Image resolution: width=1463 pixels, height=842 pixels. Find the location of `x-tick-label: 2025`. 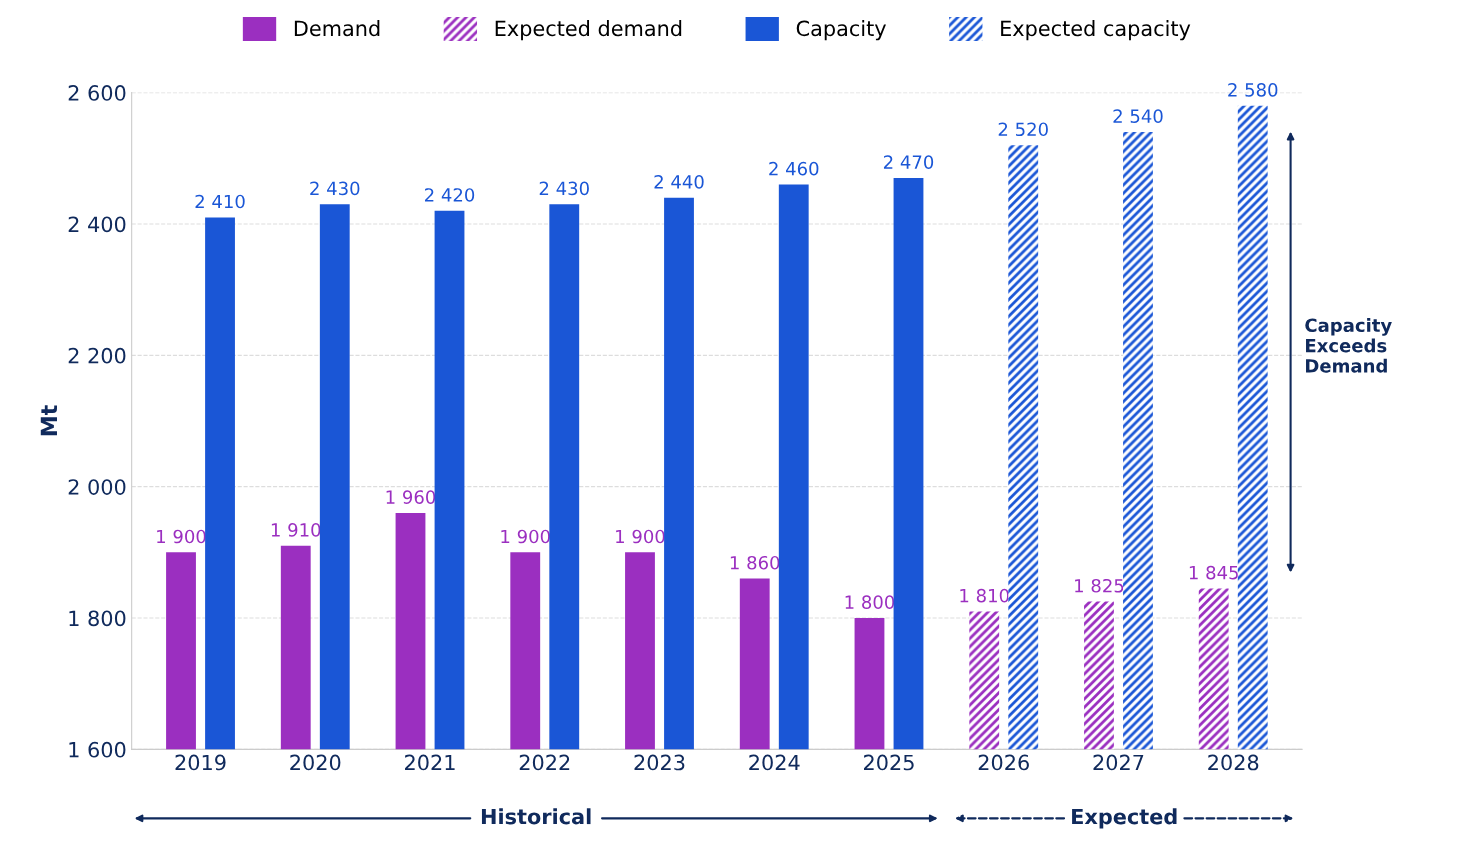

x-tick-label: 2025 is located at coordinates (889, 762).